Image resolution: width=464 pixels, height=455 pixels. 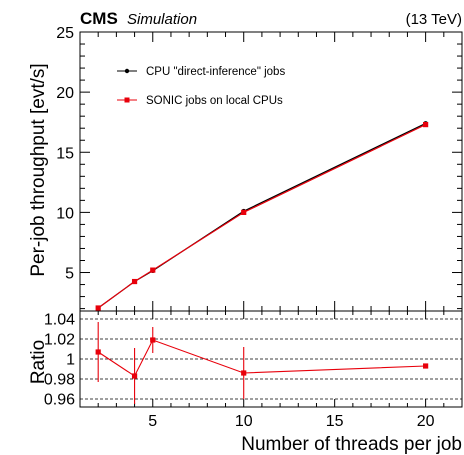 I want to click on x-tick-label: 10, so click(x=244, y=421).